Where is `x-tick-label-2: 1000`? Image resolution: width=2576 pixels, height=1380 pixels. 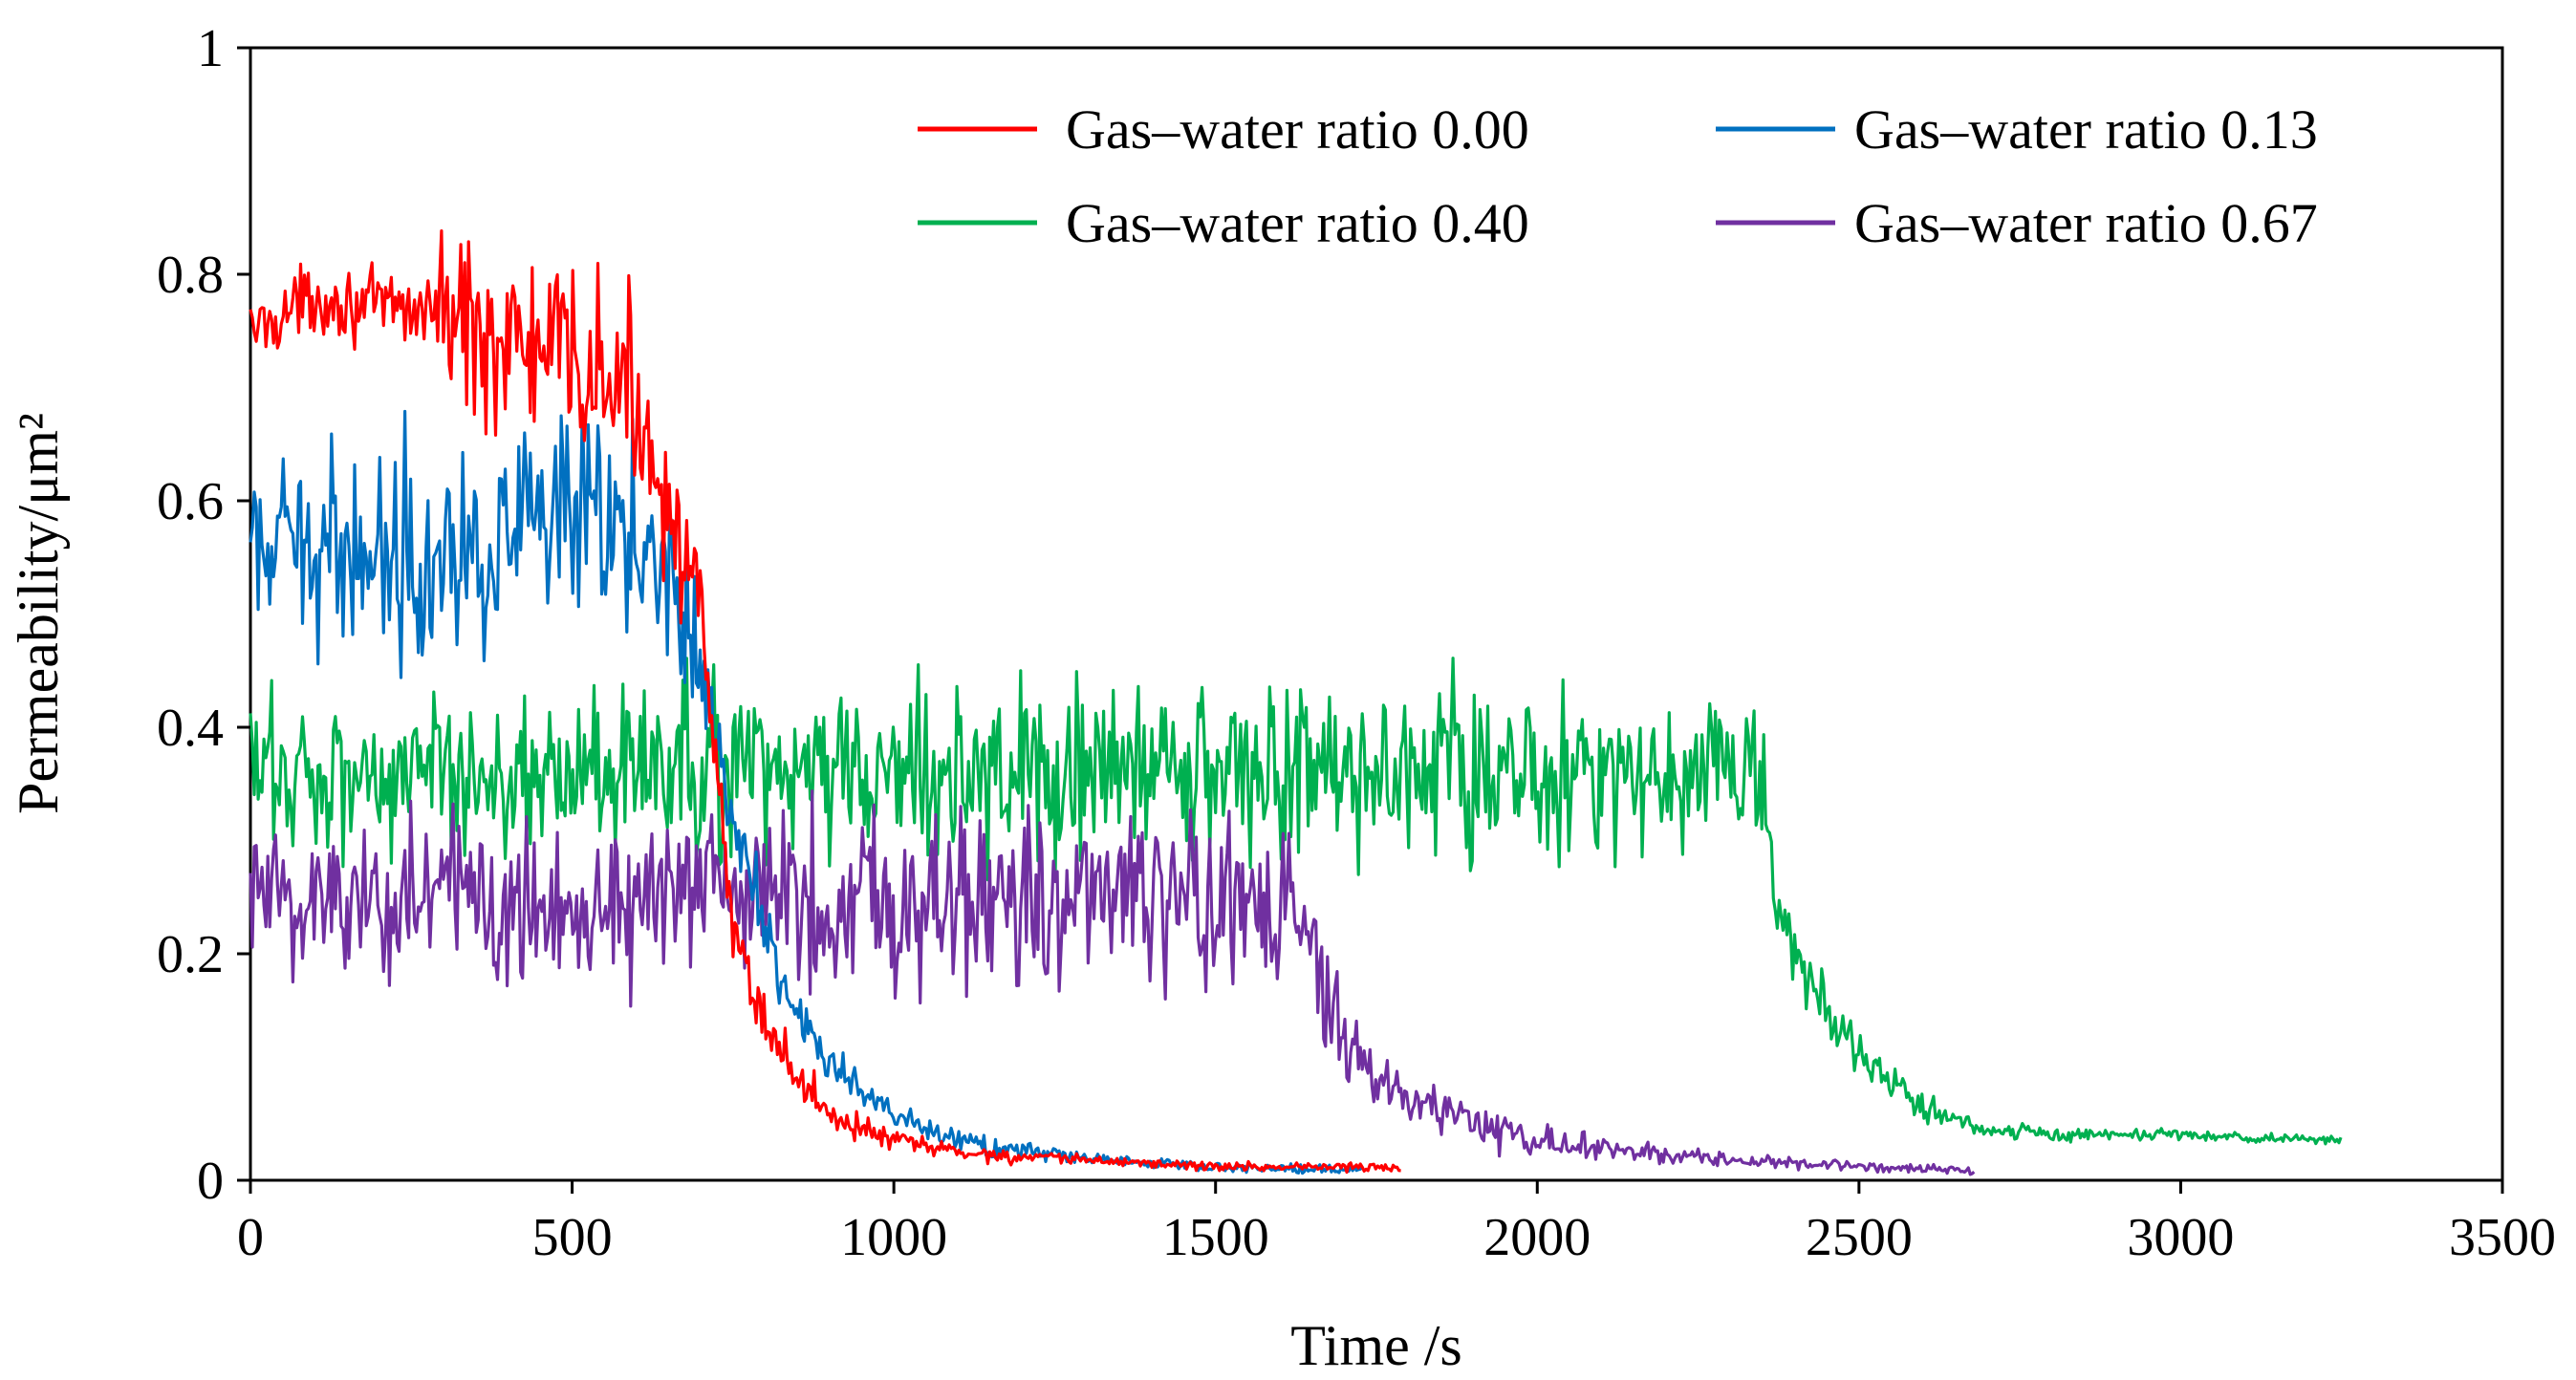
x-tick-label-2: 1000 is located at coordinates (893, 1238).